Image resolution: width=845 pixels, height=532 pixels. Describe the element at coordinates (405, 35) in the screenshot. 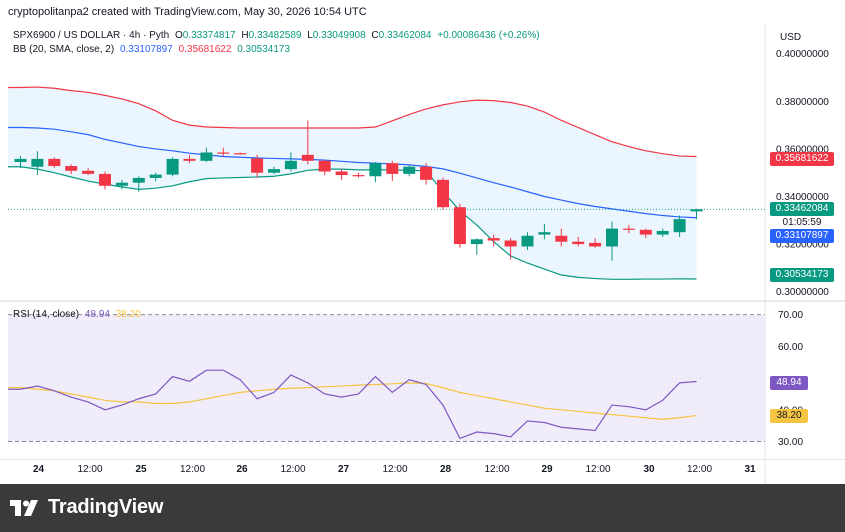

I see `close-value: 0.33462084` at that location.